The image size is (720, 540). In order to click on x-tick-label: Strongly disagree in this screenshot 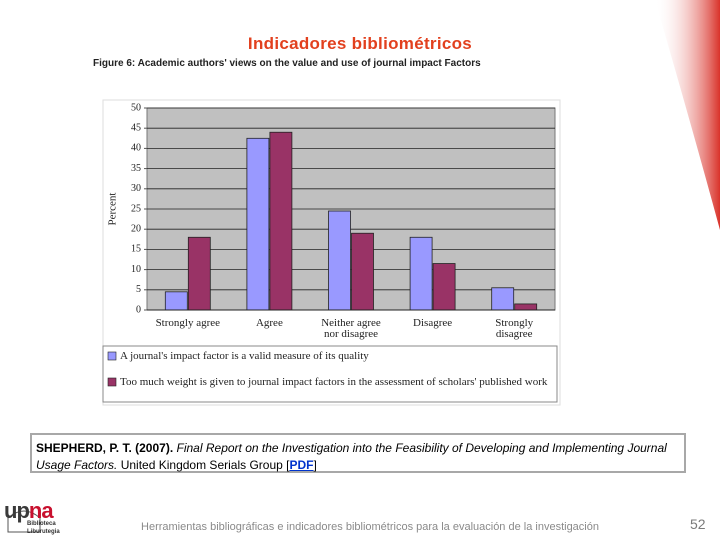, I will do `click(514, 328)`.